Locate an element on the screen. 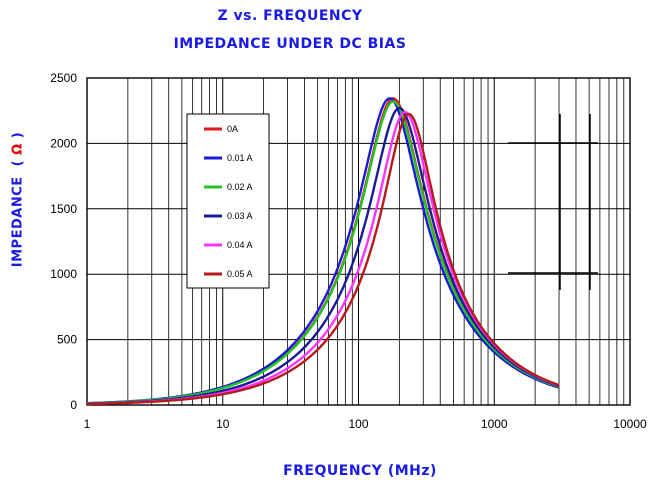  y-tick-label: 1000 is located at coordinates (63, 274).